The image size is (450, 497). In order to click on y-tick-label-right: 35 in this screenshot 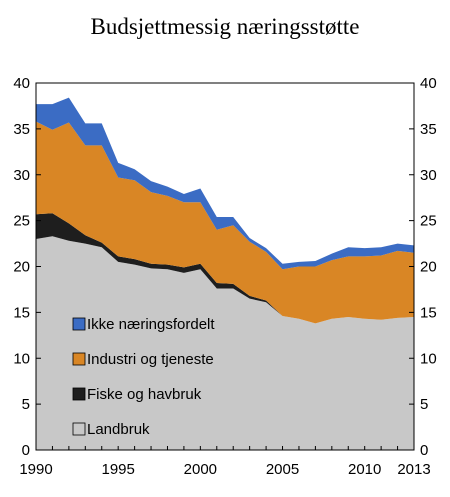, I will do `click(428, 129)`.